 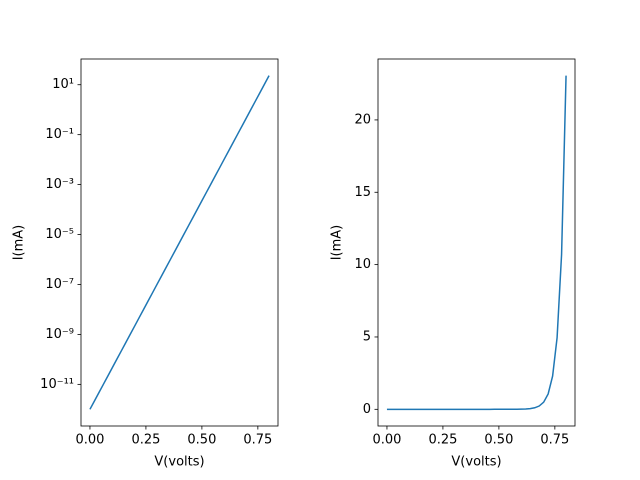 What do you see at coordinates (59, 334) in the screenshot?
I see `y-tick-label: 10⁻⁹` at bounding box center [59, 334].